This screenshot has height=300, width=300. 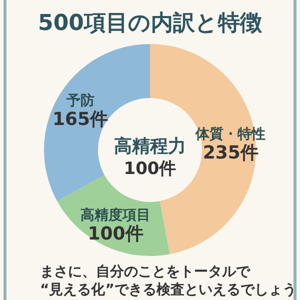 What do you see at coordinates (115, 215) in the screenshot?
I see `slice-label: 高精度項目` at bounding box center [115, 215].